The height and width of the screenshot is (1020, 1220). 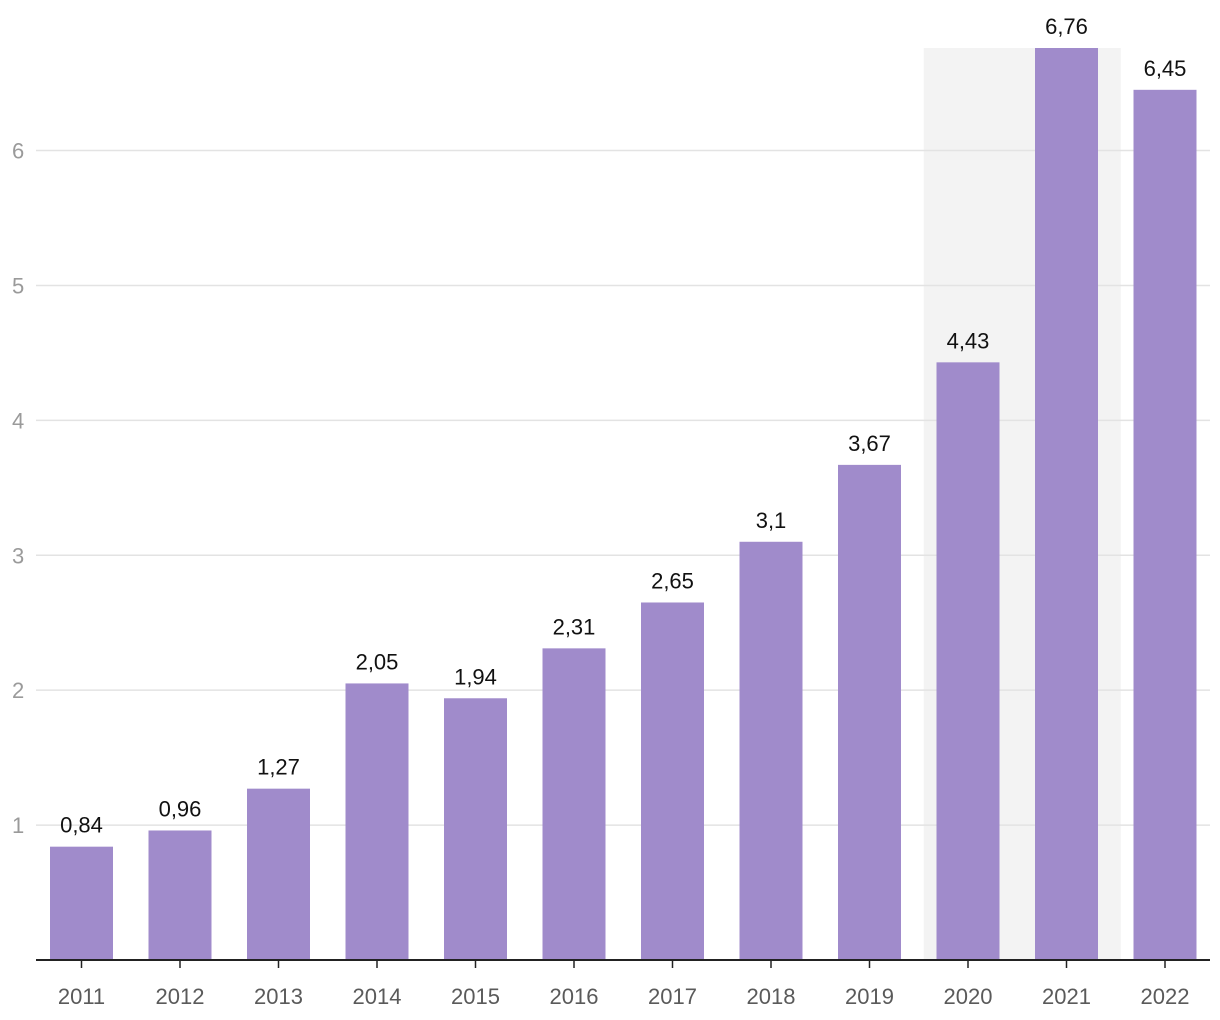 What do you see at coordinates (81, 996) in the screenshot?
I see `x-tick-label: 2011` at bounding box center [81, 996].